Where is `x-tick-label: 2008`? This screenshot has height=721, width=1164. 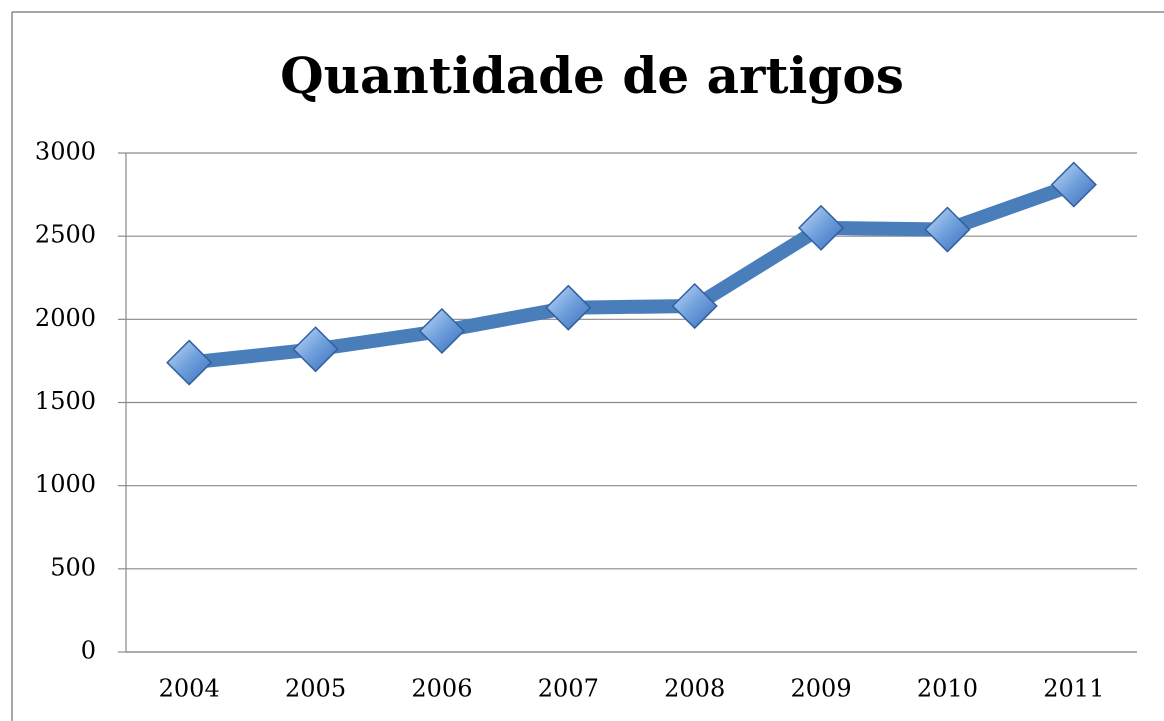
x-tick-label: 2008 is located at coordinates (694, 689).